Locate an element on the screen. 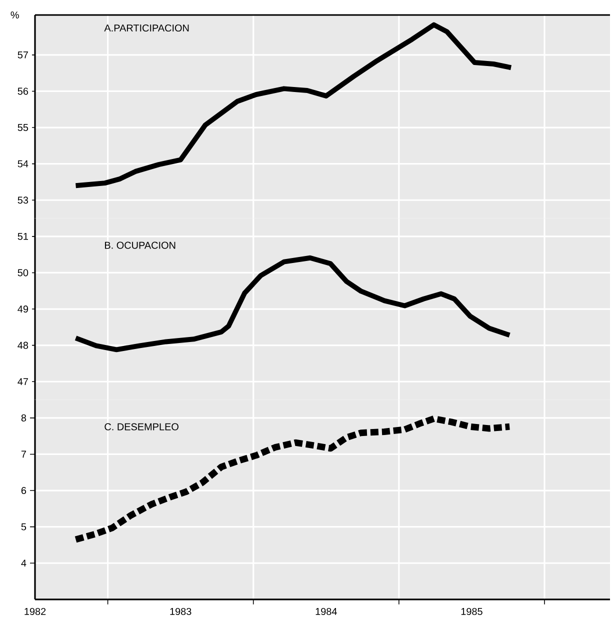  x-tick-label: 1985 is located at coordinates (471, 611).